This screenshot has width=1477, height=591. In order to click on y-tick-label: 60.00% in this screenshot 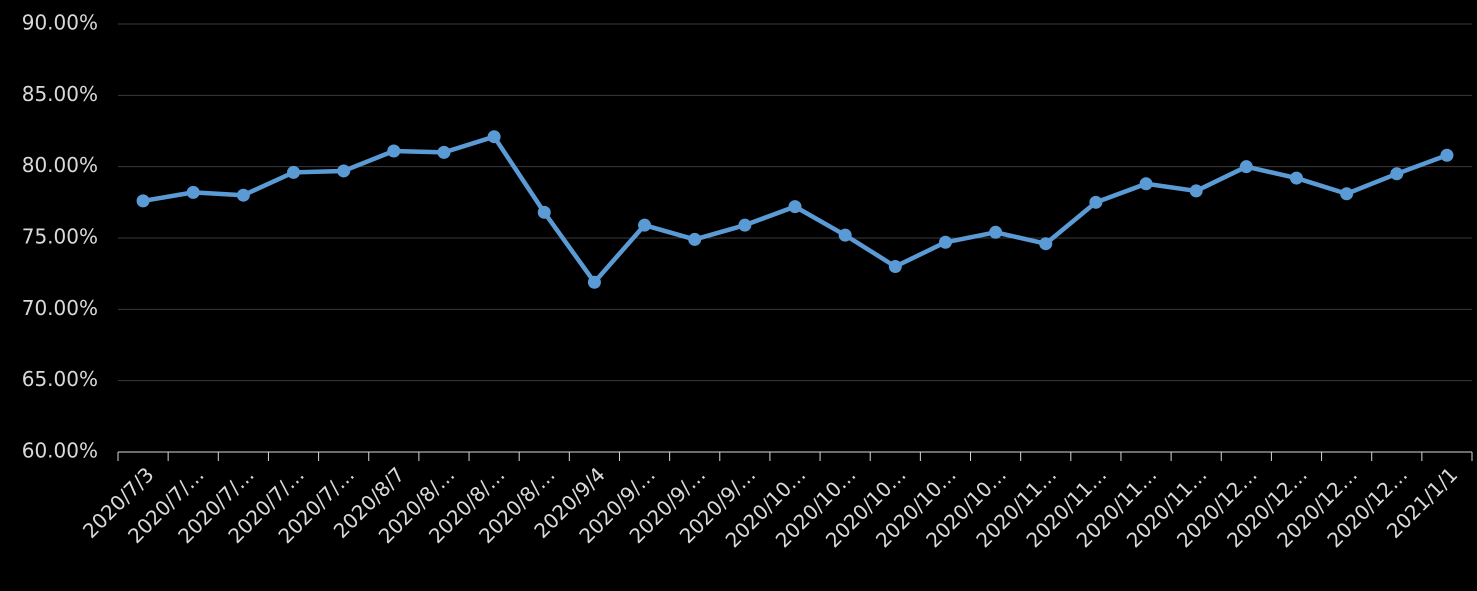, I will do `click(60, 451)`.